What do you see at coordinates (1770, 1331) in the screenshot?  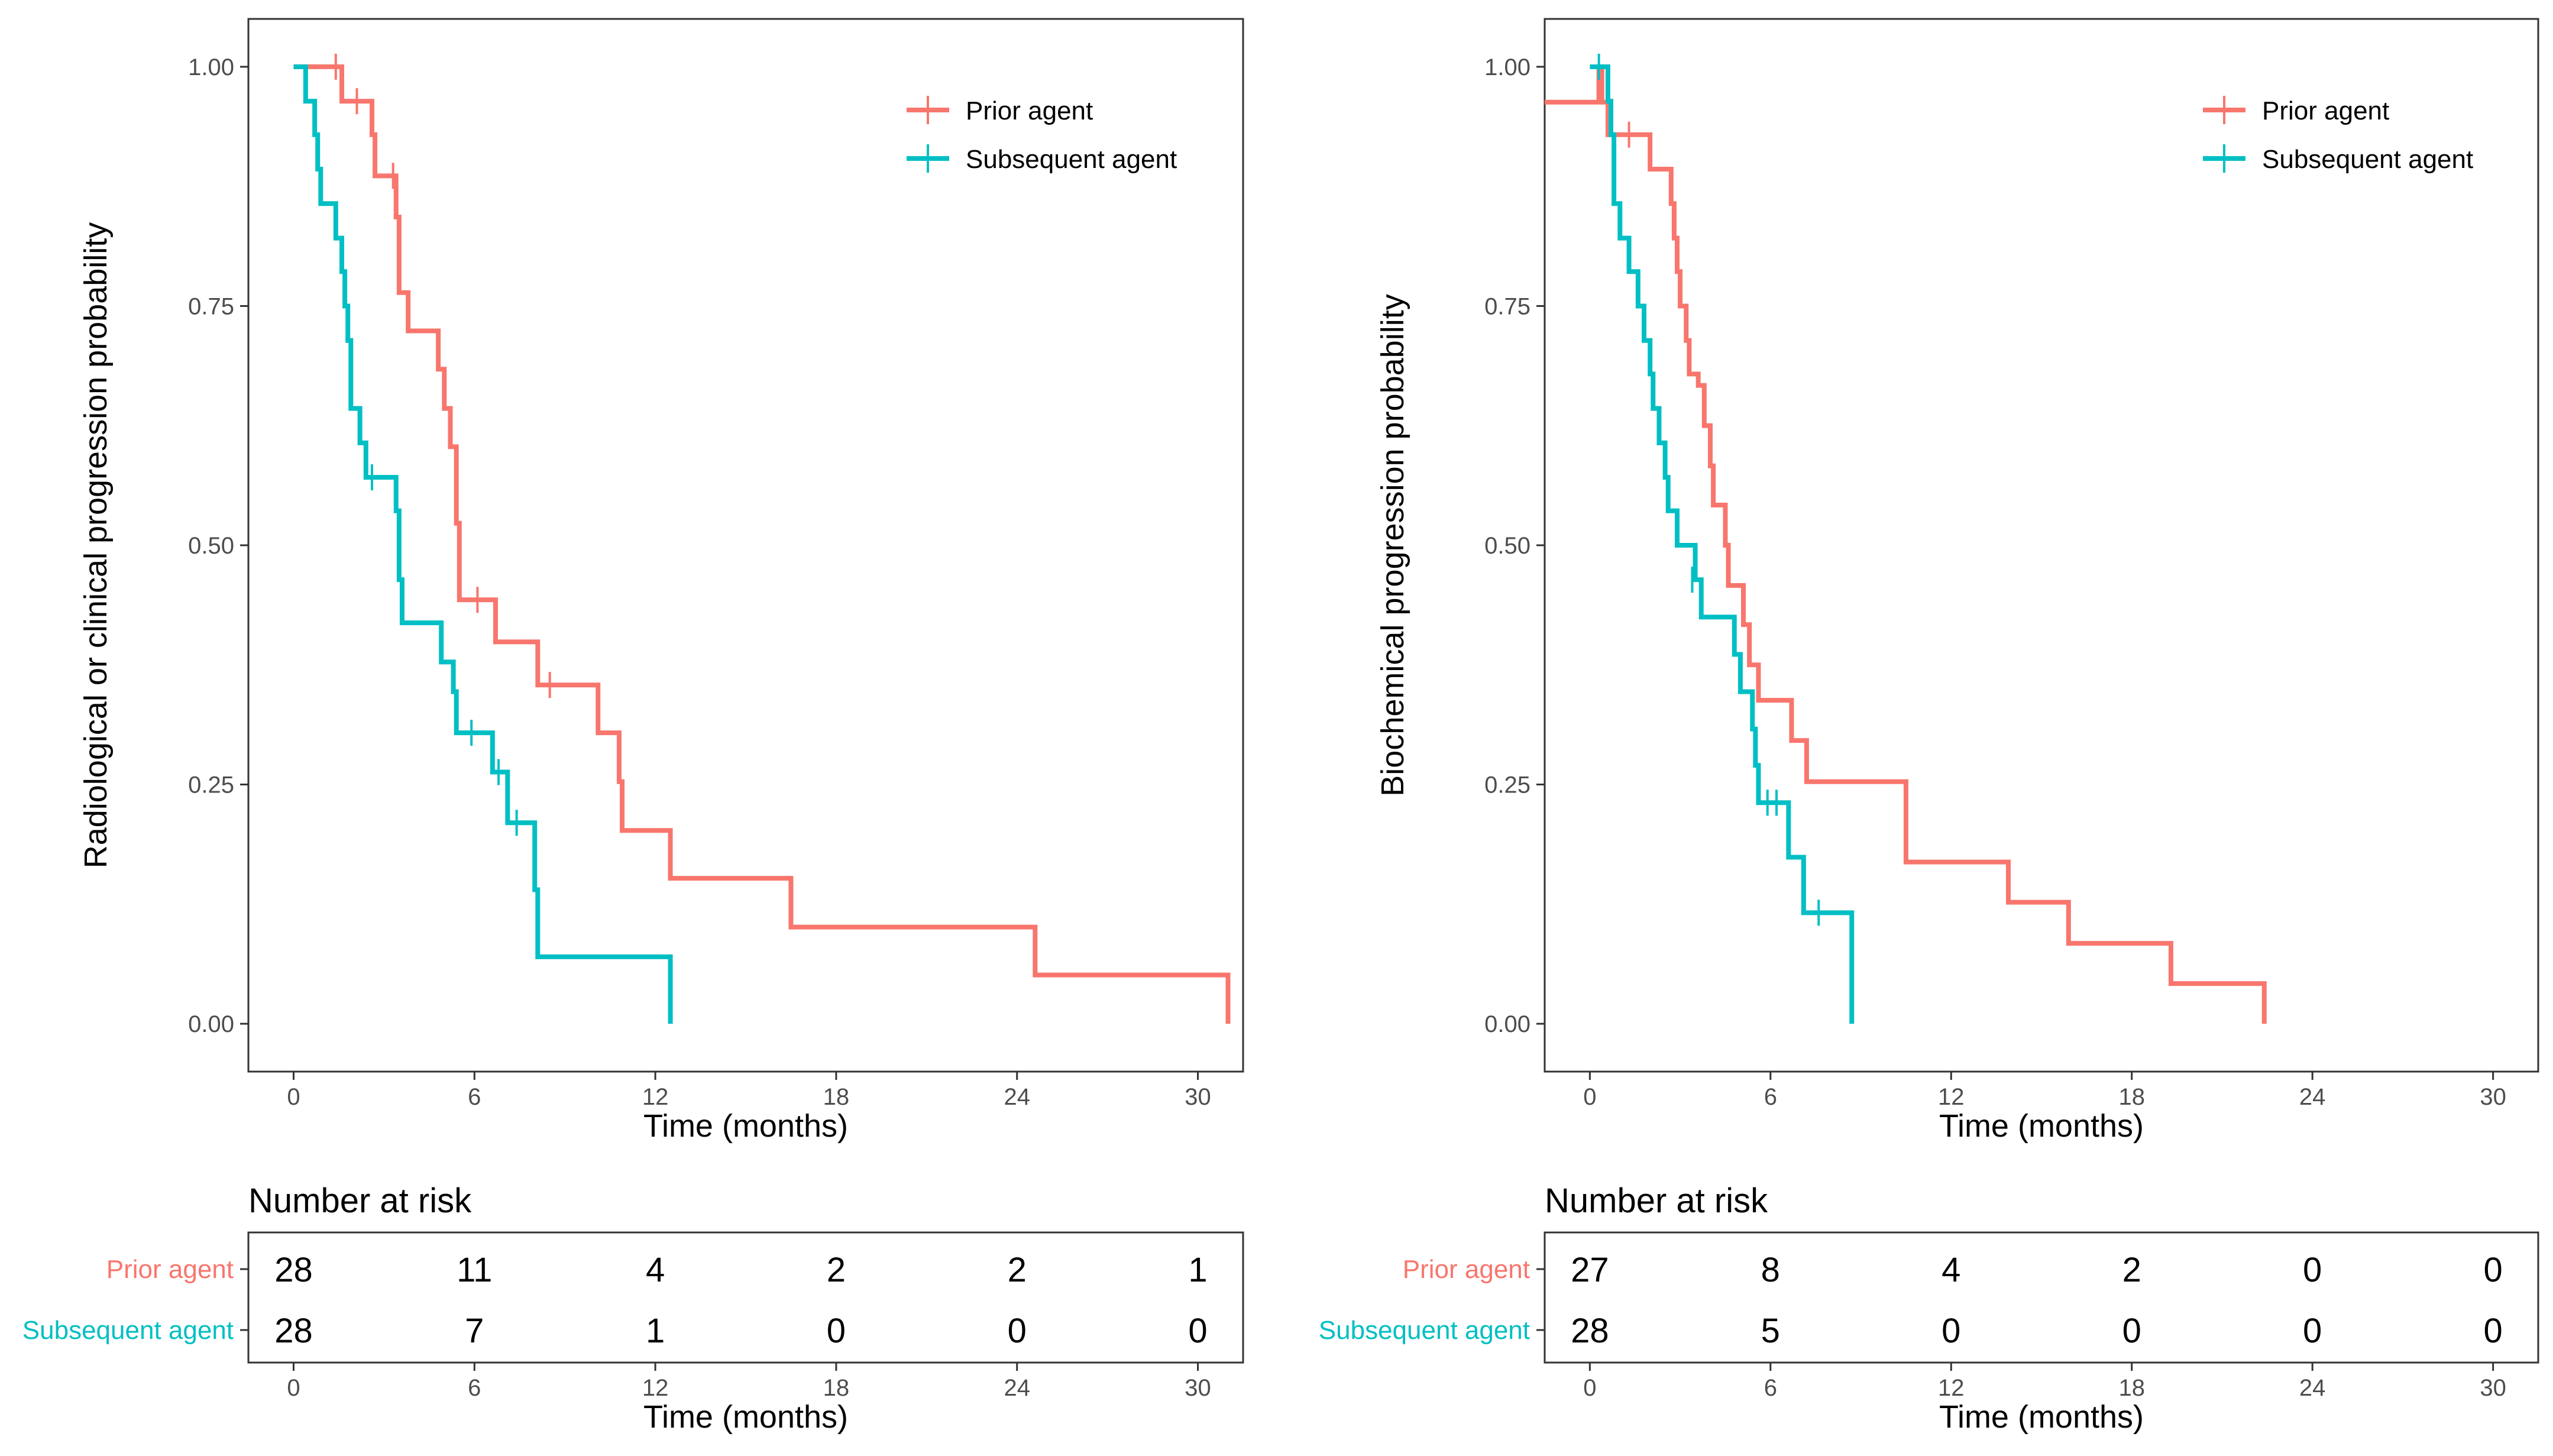 I see `risk-count: 5` at bounding box center [1770, 1331].